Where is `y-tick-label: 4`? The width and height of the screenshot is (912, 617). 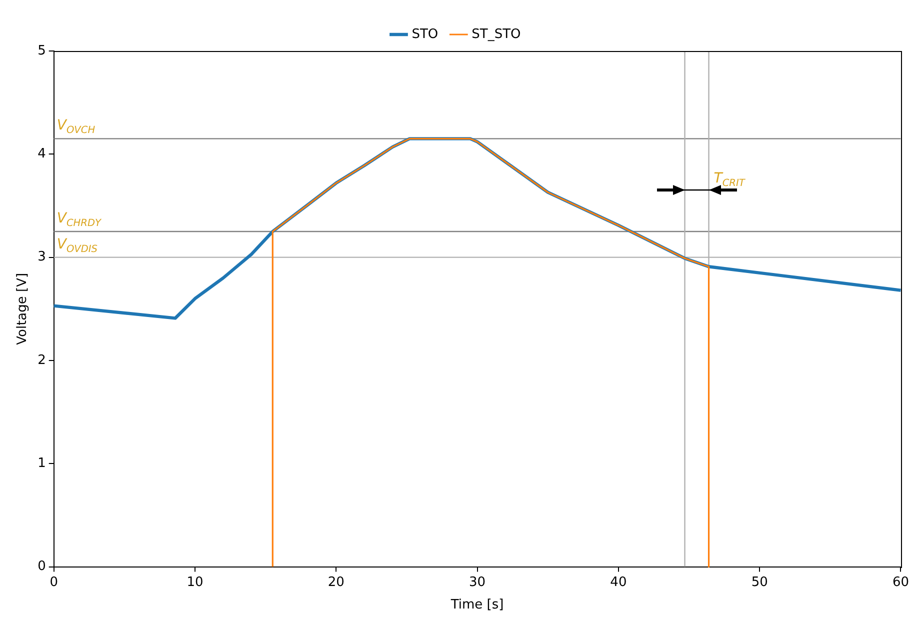 y-tick-label: 4 is located at coordinates (42, 154).